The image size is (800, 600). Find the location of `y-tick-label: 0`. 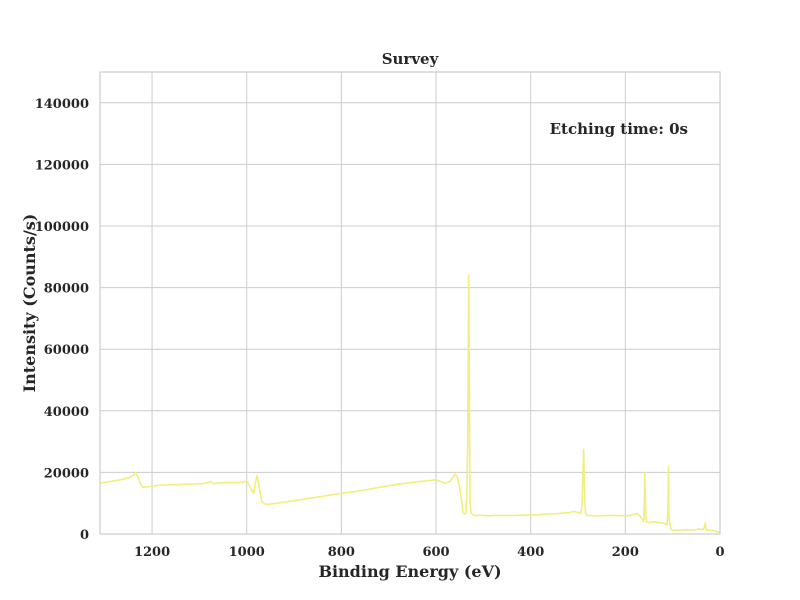

y-tick-label: 0 is located at coordinates (84, 535).